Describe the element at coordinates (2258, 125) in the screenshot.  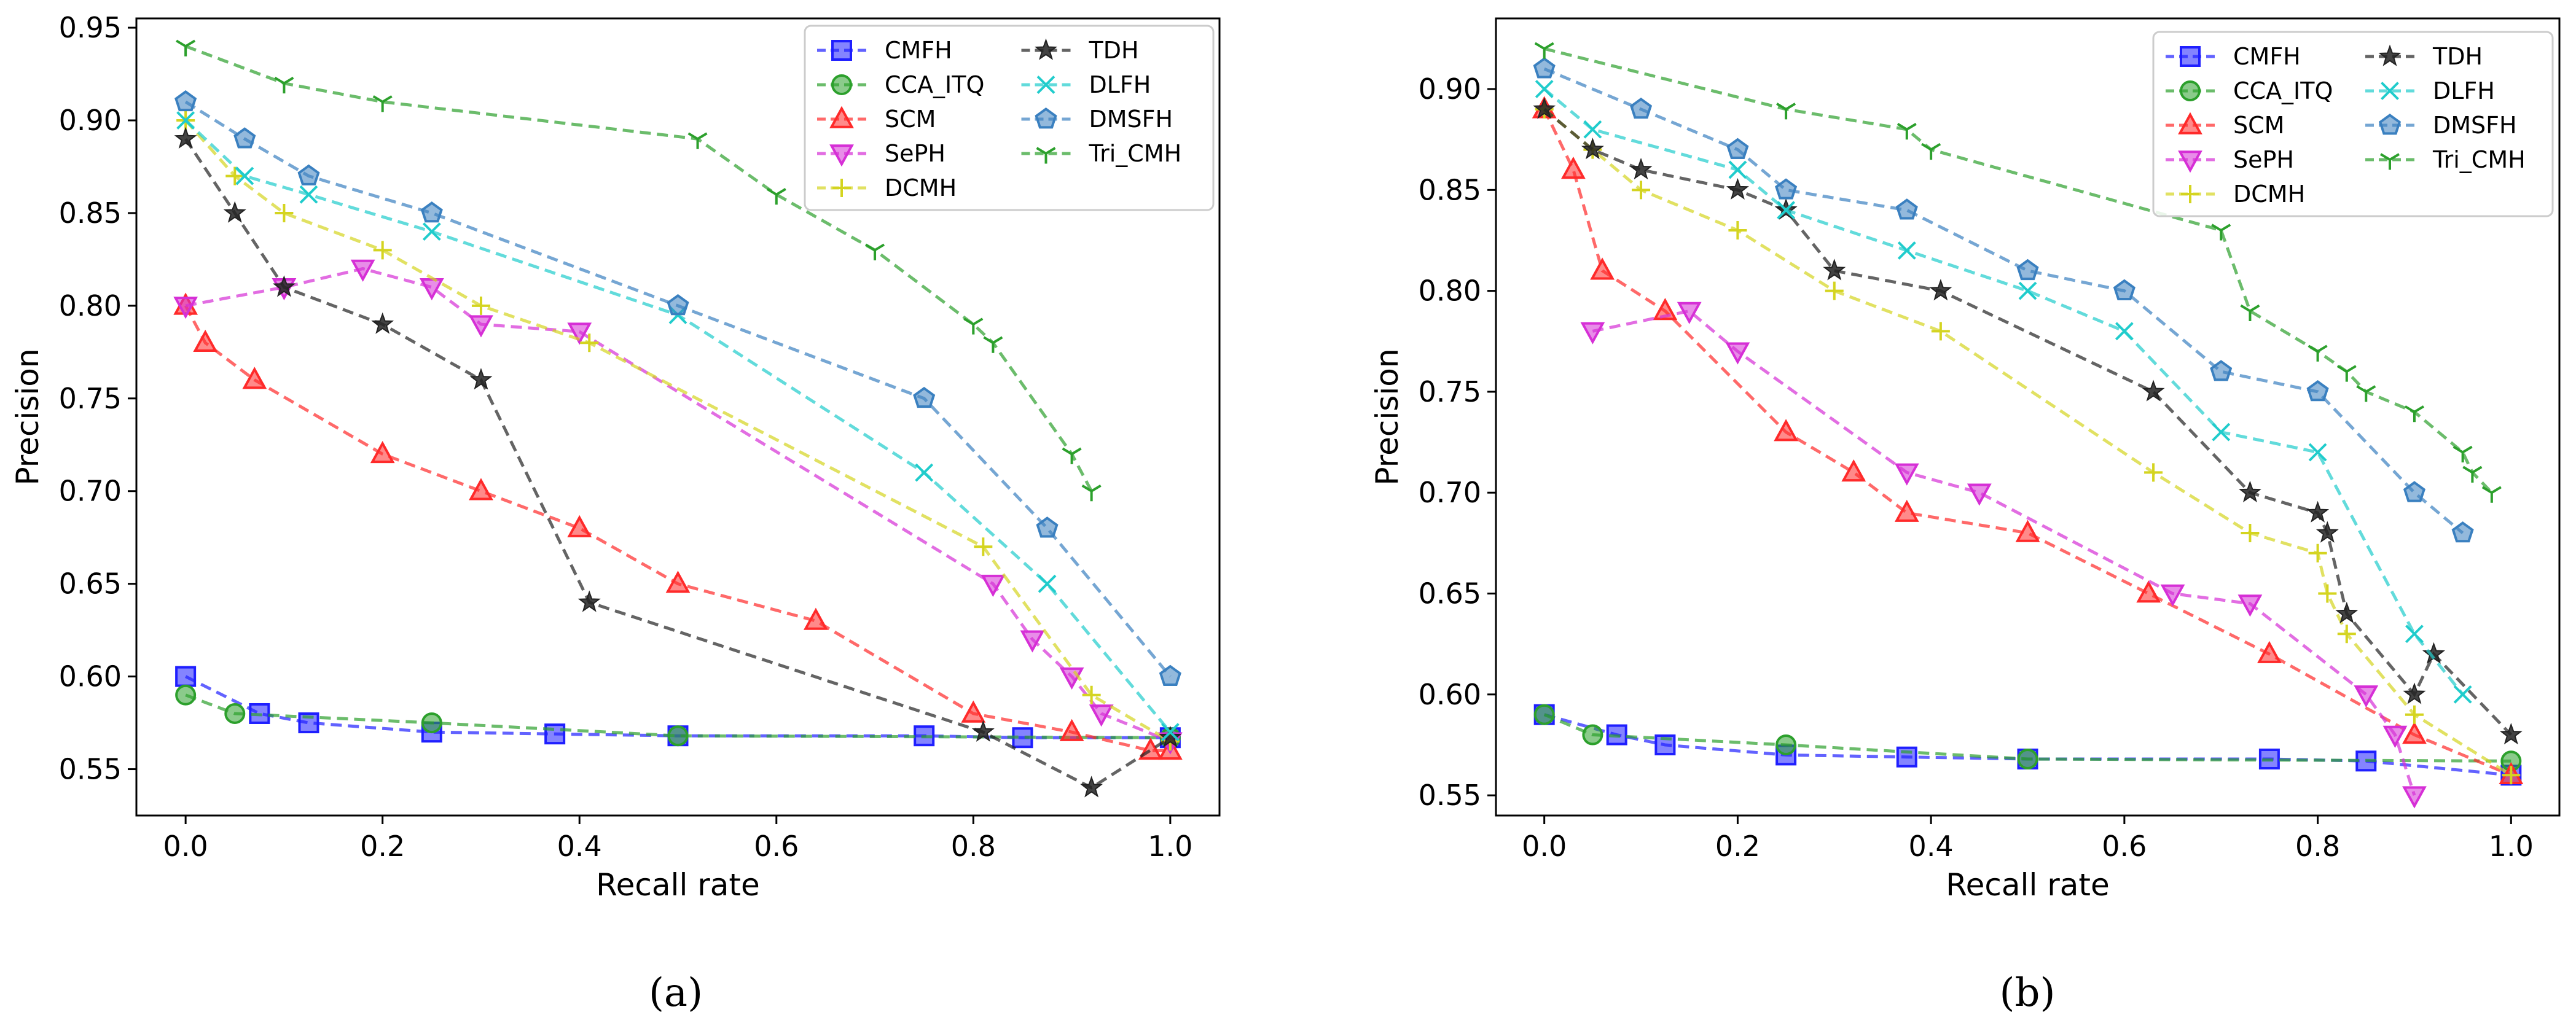
I see `legend-label-SCM: SCM` at that location.